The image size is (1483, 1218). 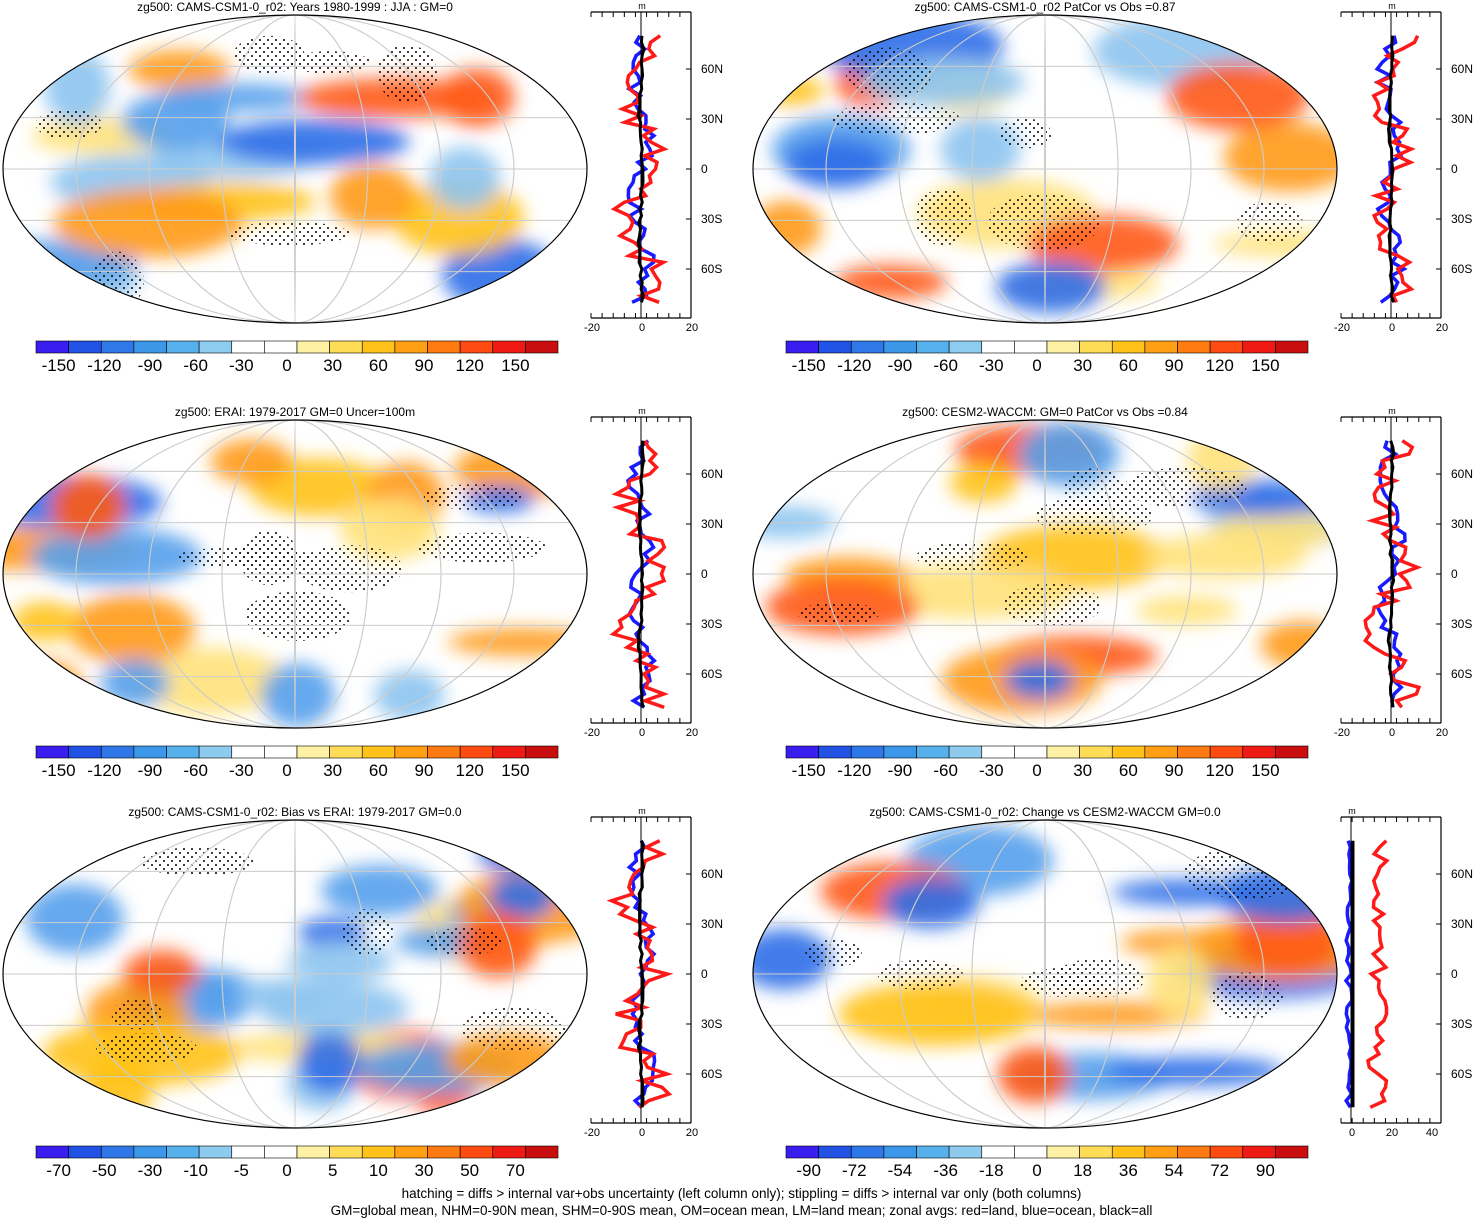 What do you see at coordinates (991, 1170) in the screenshot?
I see `colorbar-label: -18` at bounding box center [991, 1170].